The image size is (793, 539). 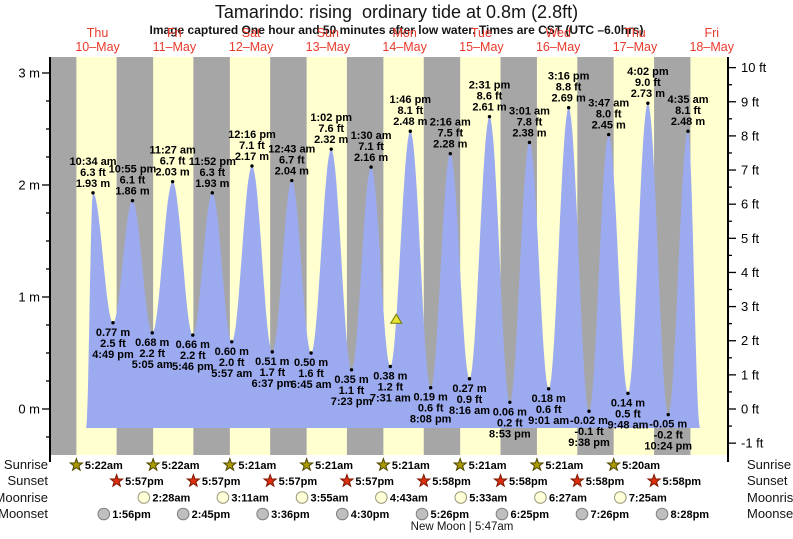 I want to click on high-tide-label: 11:27 am 6.7 ft 2.03 m, so click(x=172, y=162).